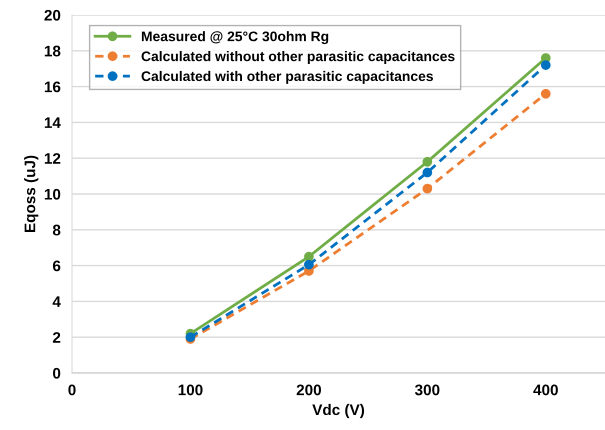  I want to click on legend-label: Measured @ 25°C 30ohm Rg, so click(235, 37).